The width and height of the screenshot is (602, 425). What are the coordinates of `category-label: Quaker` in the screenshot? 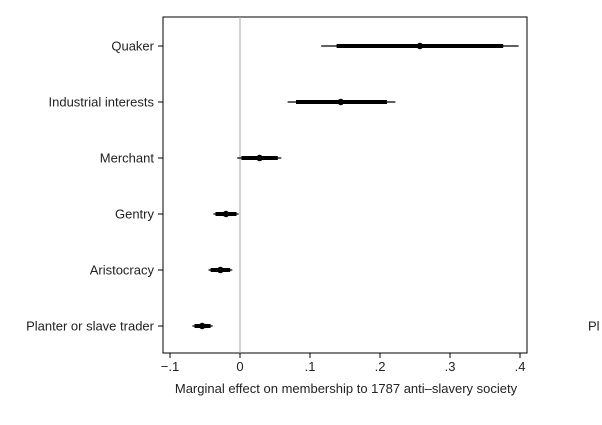 It's located at (132, 46).